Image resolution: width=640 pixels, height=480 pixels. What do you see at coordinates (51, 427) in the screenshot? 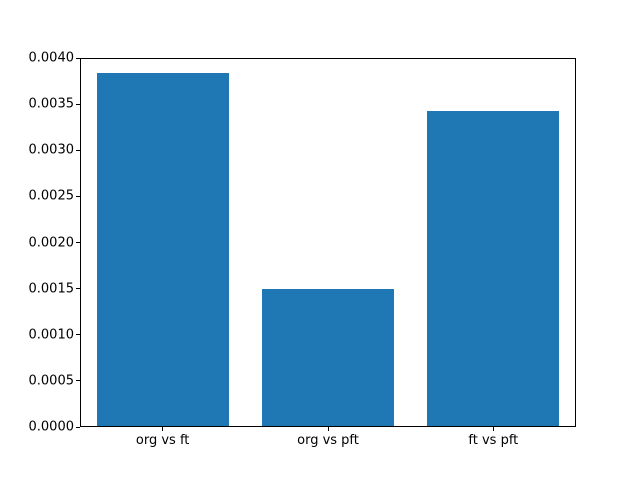
I see `y-tick-label: 0.0000` at bounding box center [51, 427].